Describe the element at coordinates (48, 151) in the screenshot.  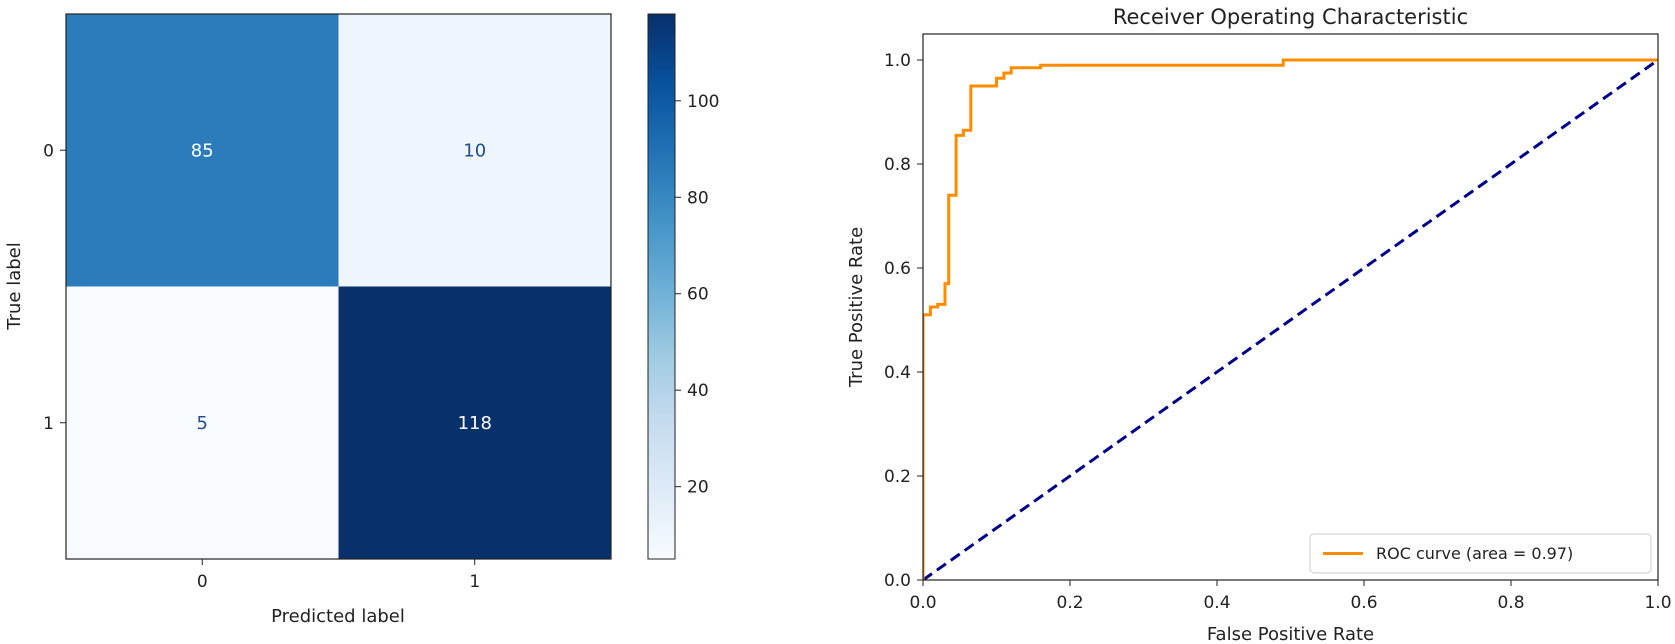
I see `cm-y-tick-label: 0` at that location.